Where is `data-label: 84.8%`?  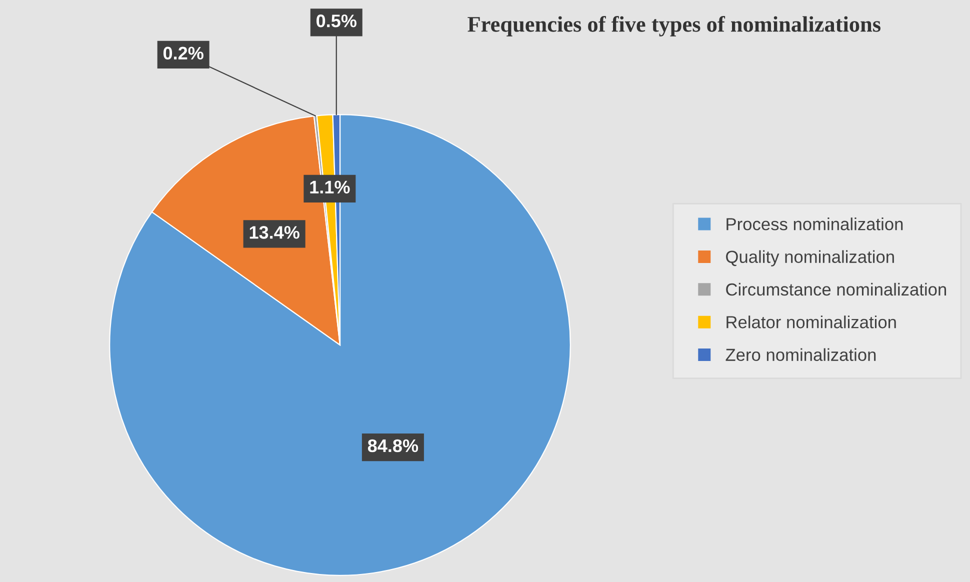 data-label: 84.8% is located at coordinates (393, 445).